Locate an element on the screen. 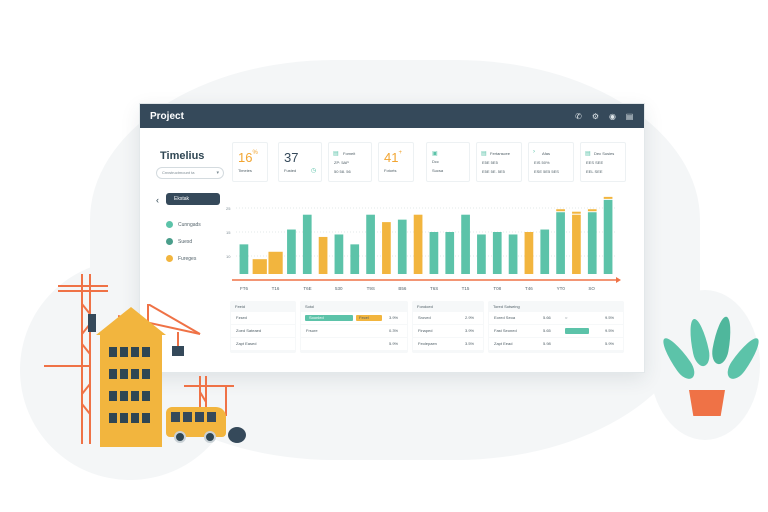  gear-icon: ⚙ is located at coordinates (595, 116).